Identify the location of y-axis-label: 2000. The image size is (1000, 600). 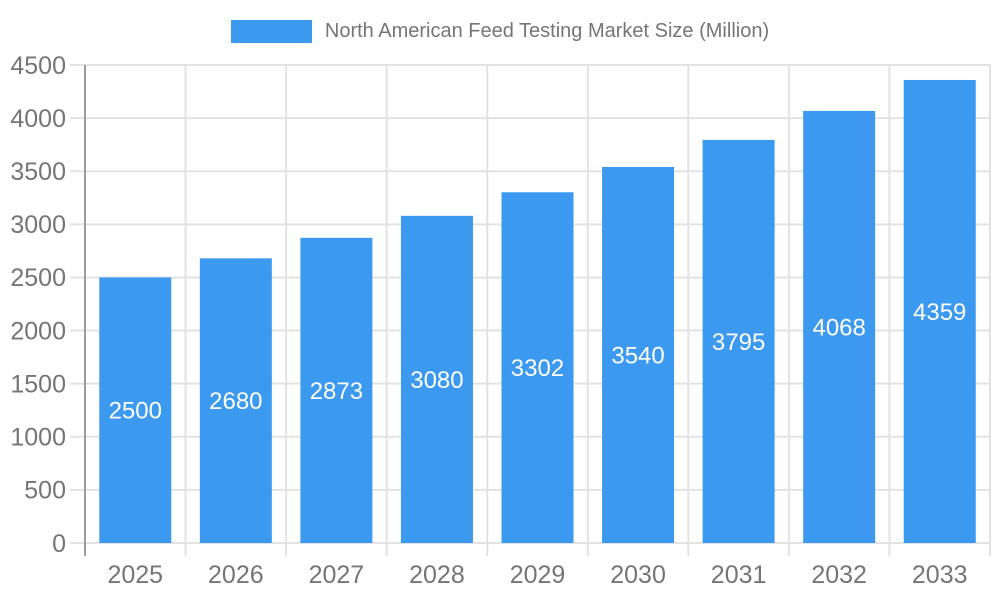
(38, 331).